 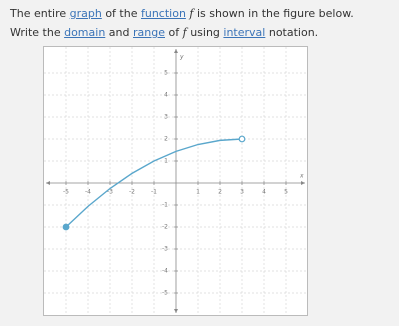 What do you see at coordinates (165, 205) in the screenshot?
I see `y-tick-label: -1` at bounding box center [165, 205].